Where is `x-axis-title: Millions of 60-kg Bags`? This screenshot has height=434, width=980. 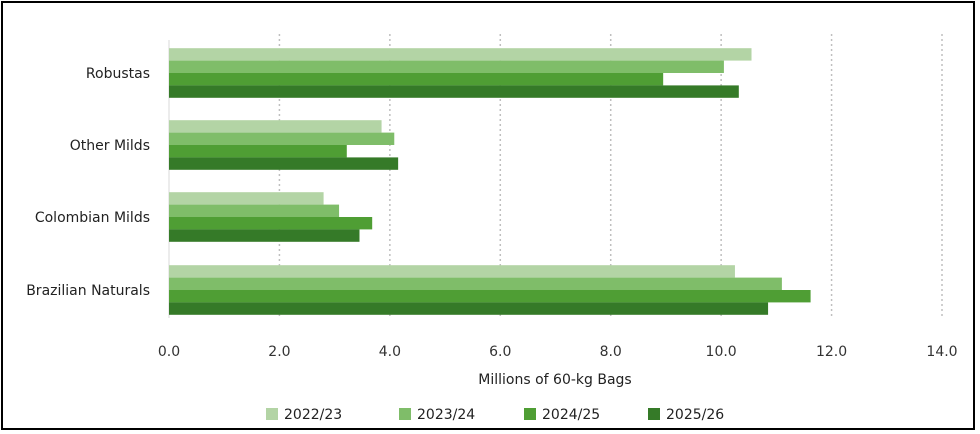
x-axis-title: Millions of 60-kg Bags is located at coordinates (554, 380).